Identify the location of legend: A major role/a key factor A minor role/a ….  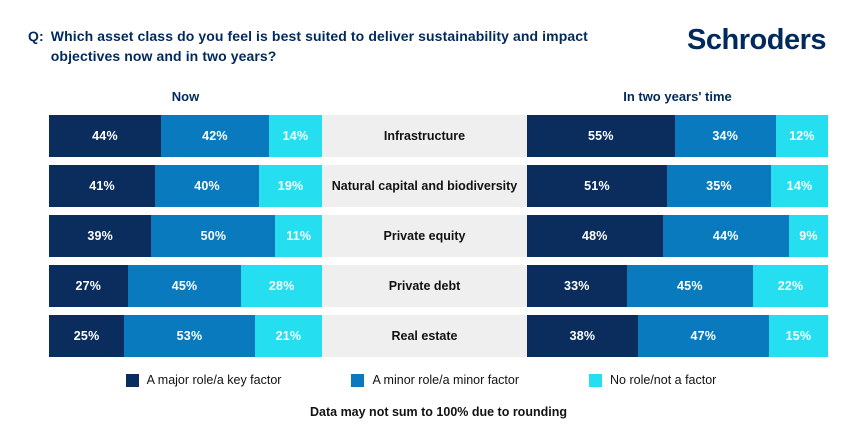
(421, 380).